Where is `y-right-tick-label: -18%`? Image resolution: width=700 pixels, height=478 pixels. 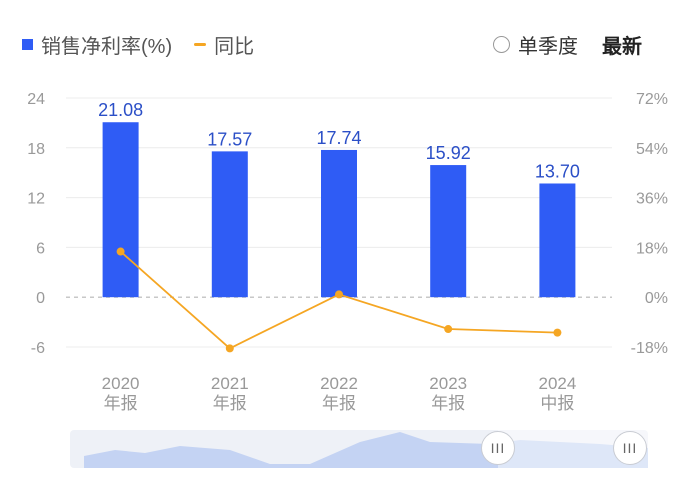
y-right-tick-label: -18% is located at coordinates (649, 348).